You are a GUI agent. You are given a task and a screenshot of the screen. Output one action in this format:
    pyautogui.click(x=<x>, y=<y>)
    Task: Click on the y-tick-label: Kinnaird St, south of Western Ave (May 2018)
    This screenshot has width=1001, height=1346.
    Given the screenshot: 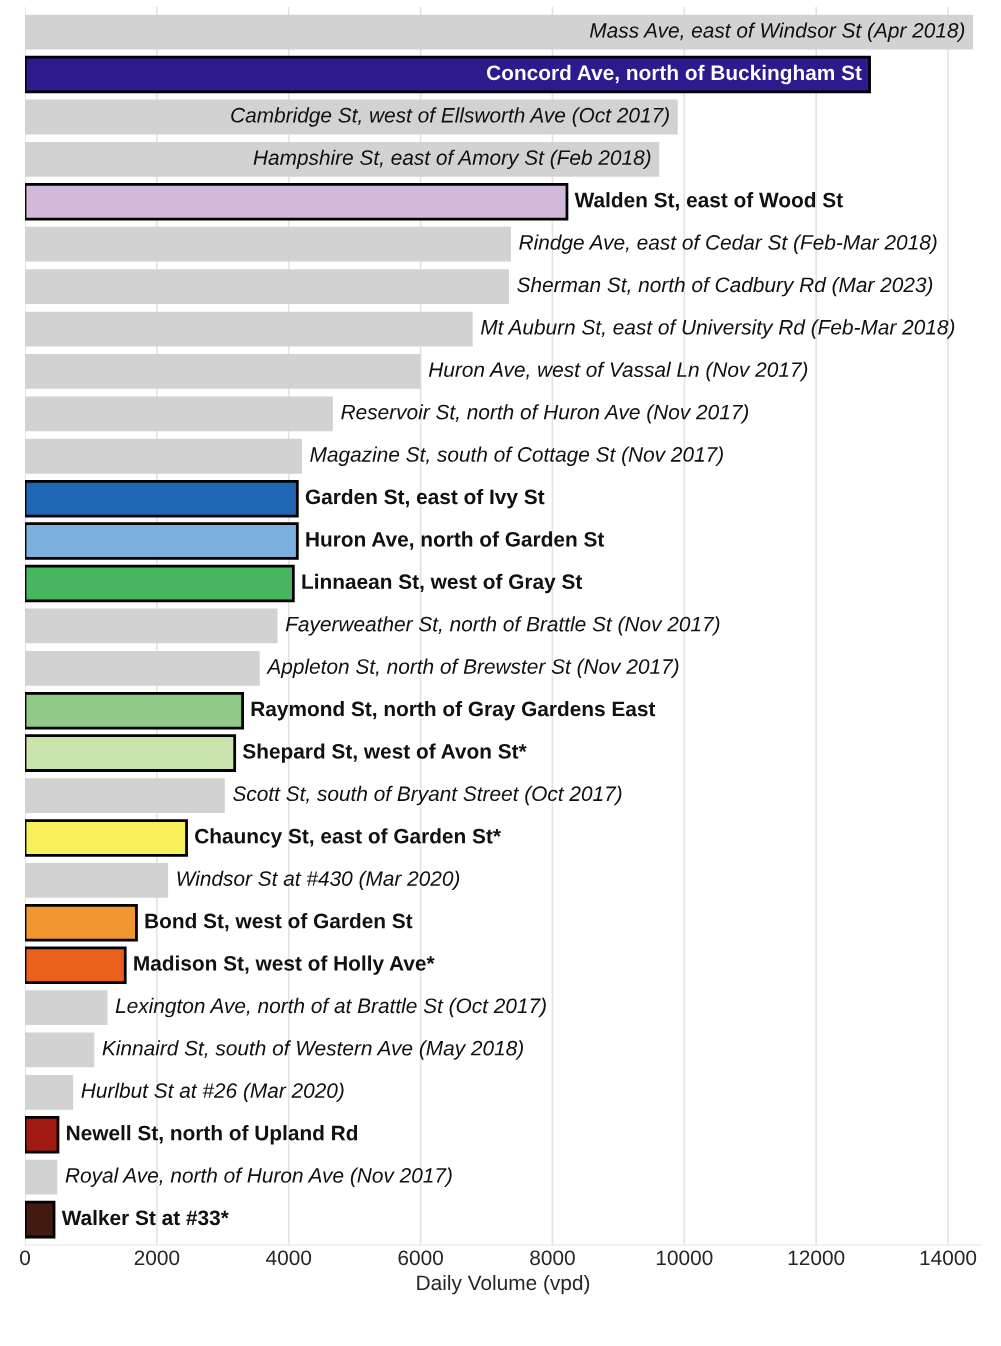 What is the action you would take?
    pyautogui.click(x=312, y=1050)
    